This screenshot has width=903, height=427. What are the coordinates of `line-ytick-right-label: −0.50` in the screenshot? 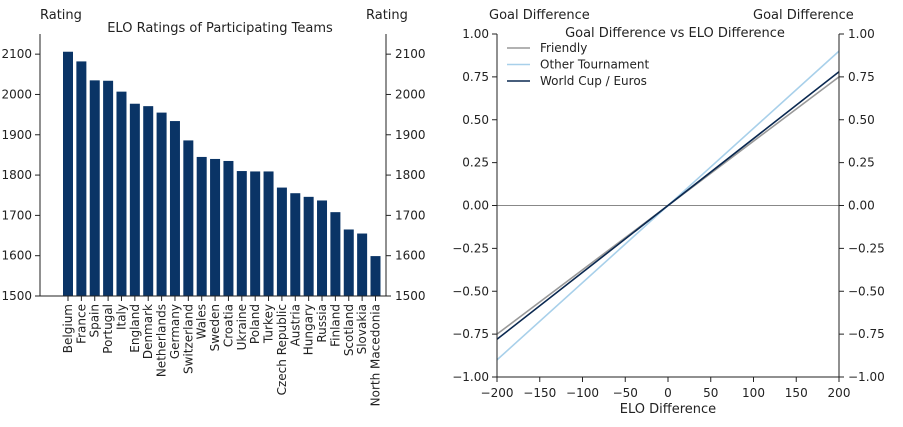 It's located at (866, 291).